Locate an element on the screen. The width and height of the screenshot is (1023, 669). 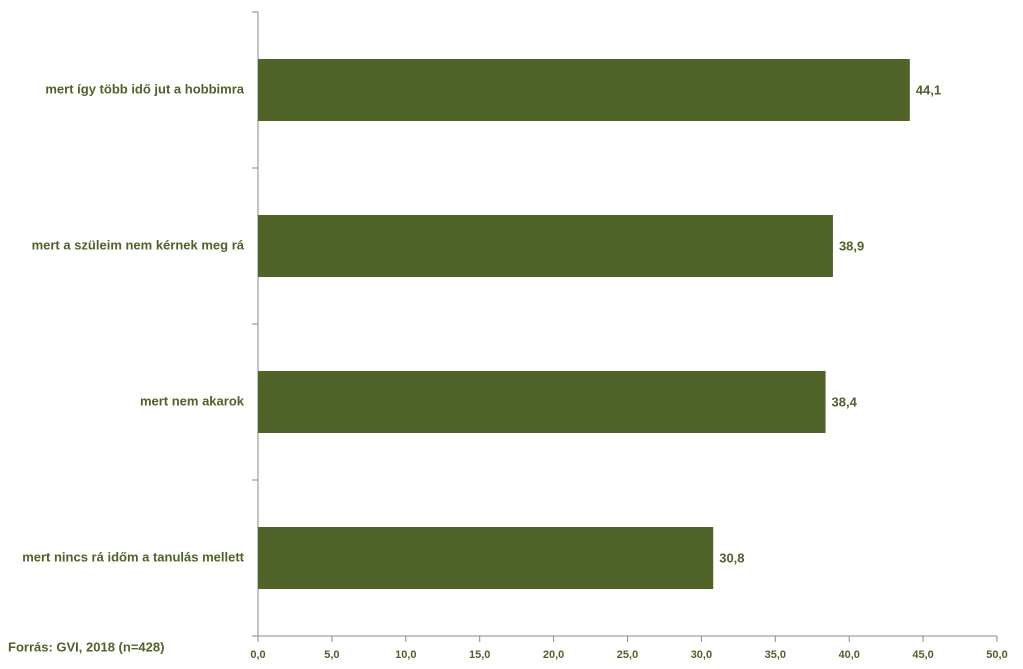
value-label: 30,8 is located at coordinates (731, 557).